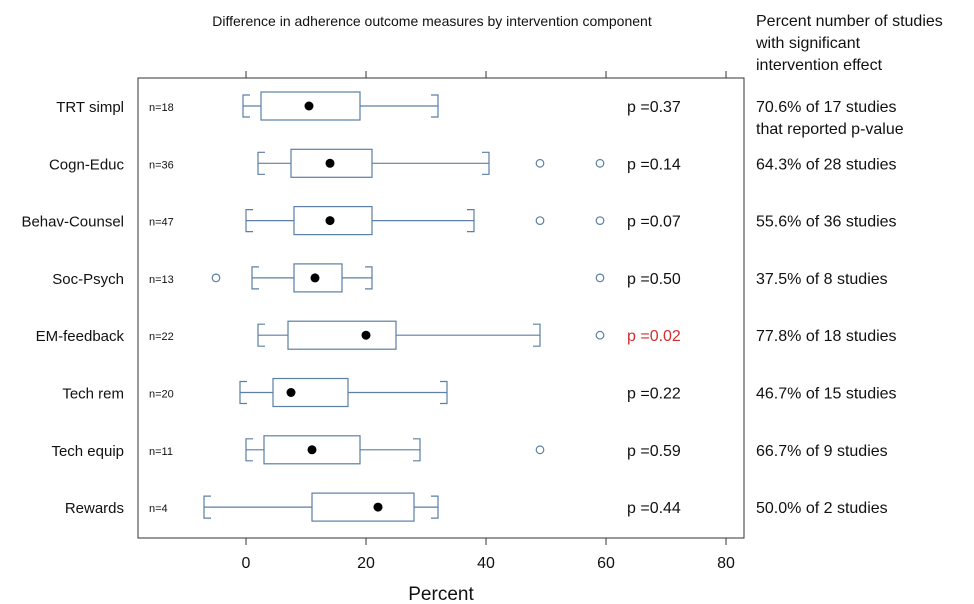 Image resolution: width=974 pixels, height=604 pixels. Describe the element at coordinates (826, 394) in the screenshot. I see `study-summary: 46.7% of 15 studies` at that location.